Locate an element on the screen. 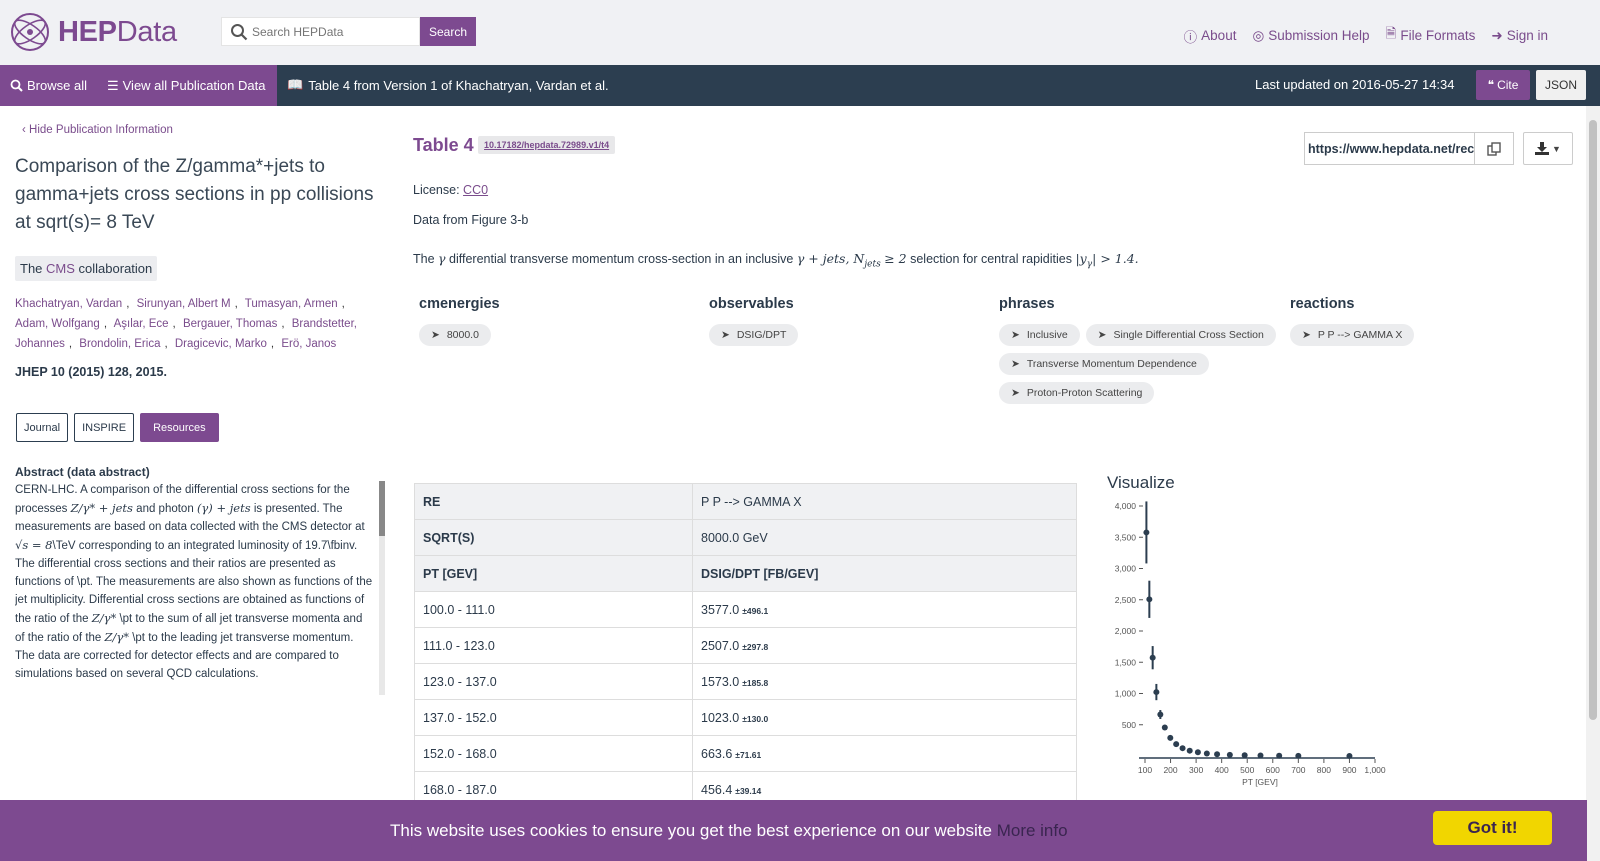 This screenshot has height=861, width=1600. hepdata-logo: HEPData is located at coordinates (92, 32).